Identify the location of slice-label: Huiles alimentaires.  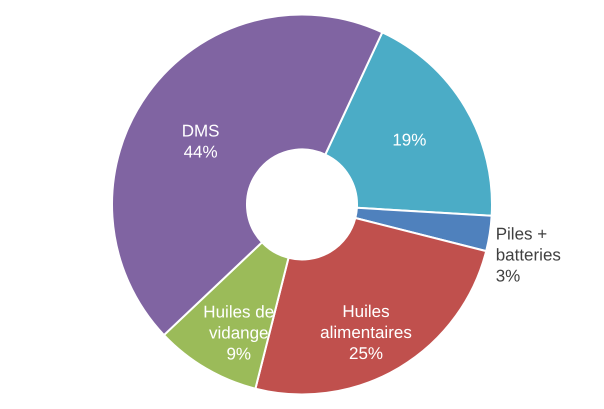
(366, 322).